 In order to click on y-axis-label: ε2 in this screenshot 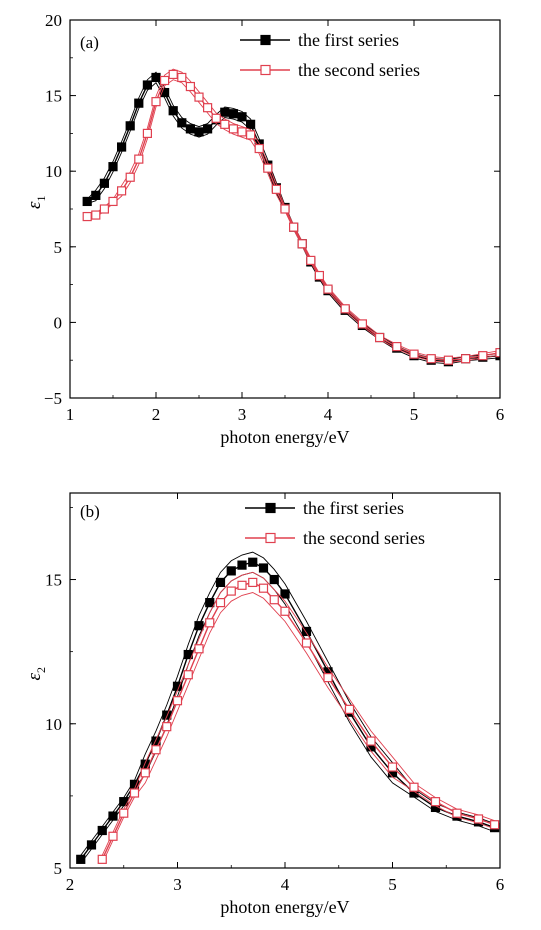, I will do `click(36, 674)`.